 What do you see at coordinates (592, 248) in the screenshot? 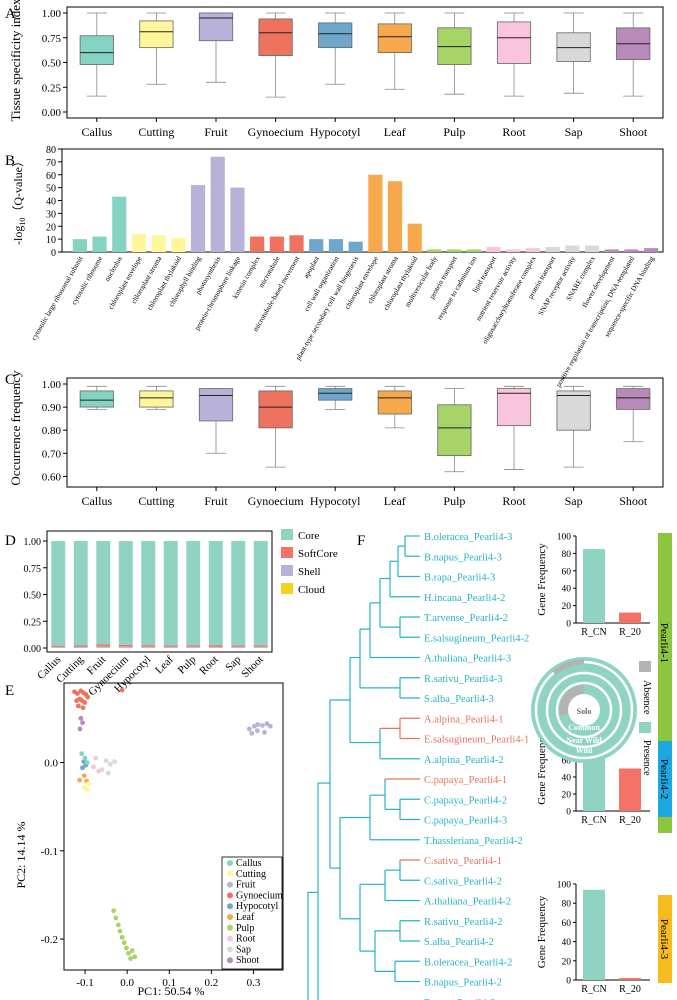
I see `bar-sap` at bounding box center [592, 248].